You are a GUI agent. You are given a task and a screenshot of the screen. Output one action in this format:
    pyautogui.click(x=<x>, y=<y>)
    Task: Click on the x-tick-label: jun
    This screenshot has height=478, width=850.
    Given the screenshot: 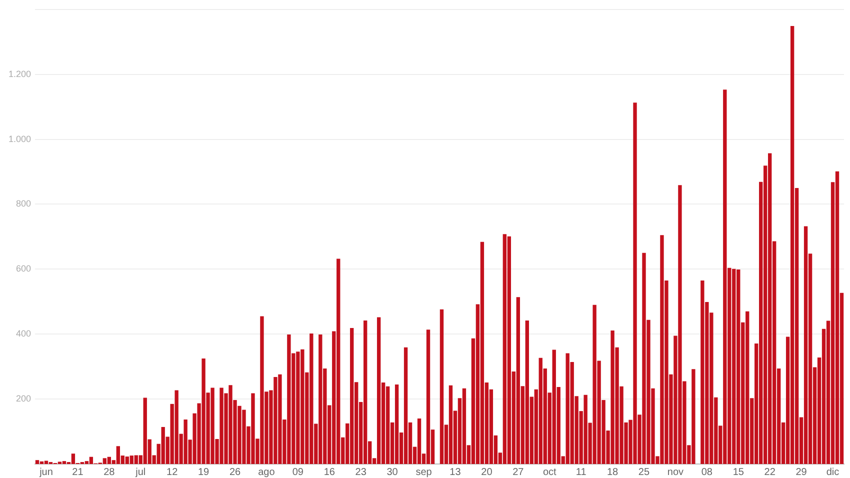 What is the action you would take?
    pyautogui.click(x=45, y=472)
    